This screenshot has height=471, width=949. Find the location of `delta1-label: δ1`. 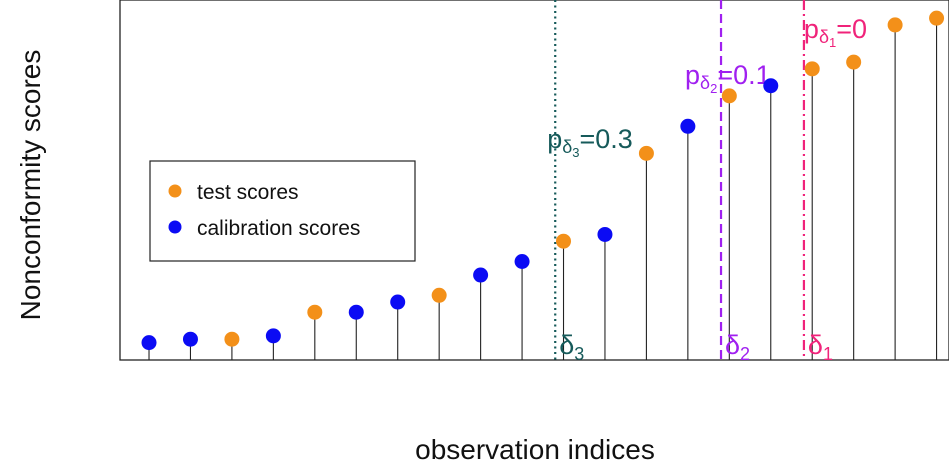

delta1-label: δ1 is located at coordinates (820, 347).